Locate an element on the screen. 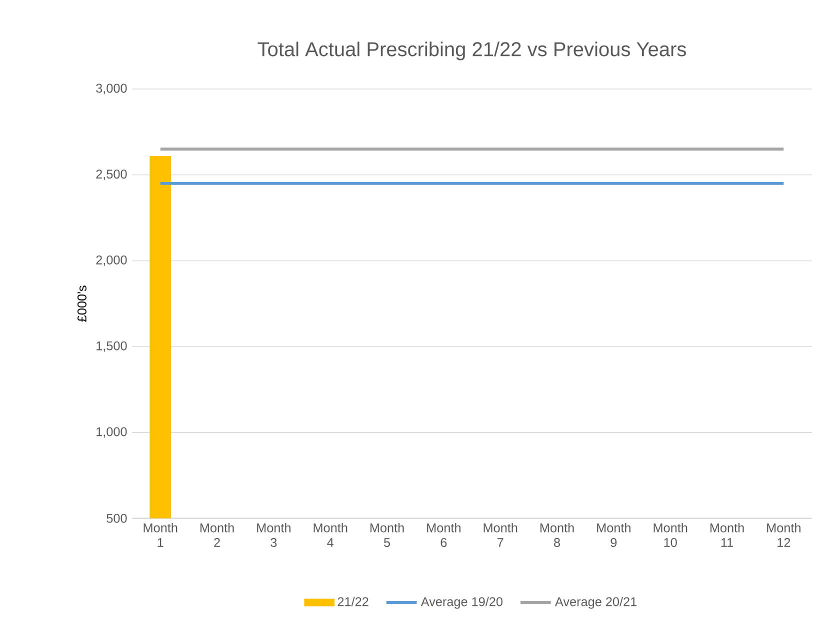 The height and width of the screenshot is (629, 815). x-tick-label: Month 7 is located at coordinates (501, 535).